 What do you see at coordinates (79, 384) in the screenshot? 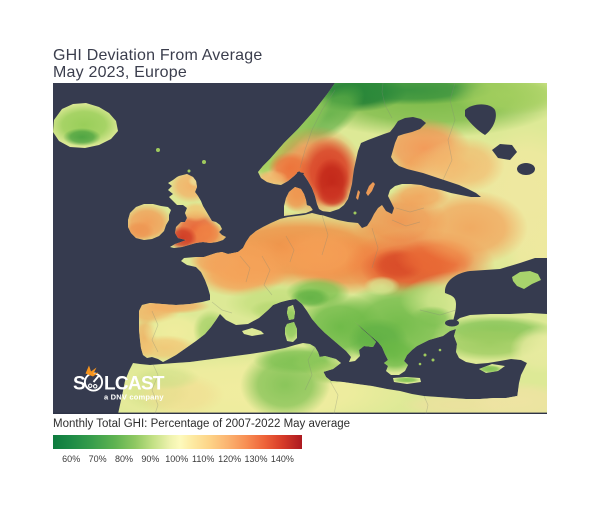
I see `svg-text: S` at bounding box center [79, 384].